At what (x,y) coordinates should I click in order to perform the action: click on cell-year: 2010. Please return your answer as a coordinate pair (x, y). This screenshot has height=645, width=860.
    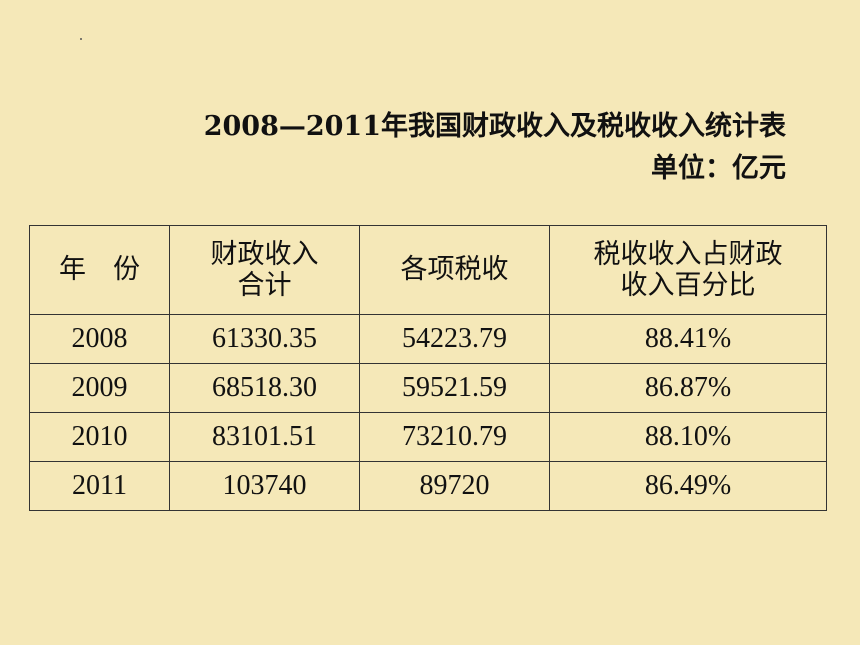
    Looking at the image, I should click on (99, 437).